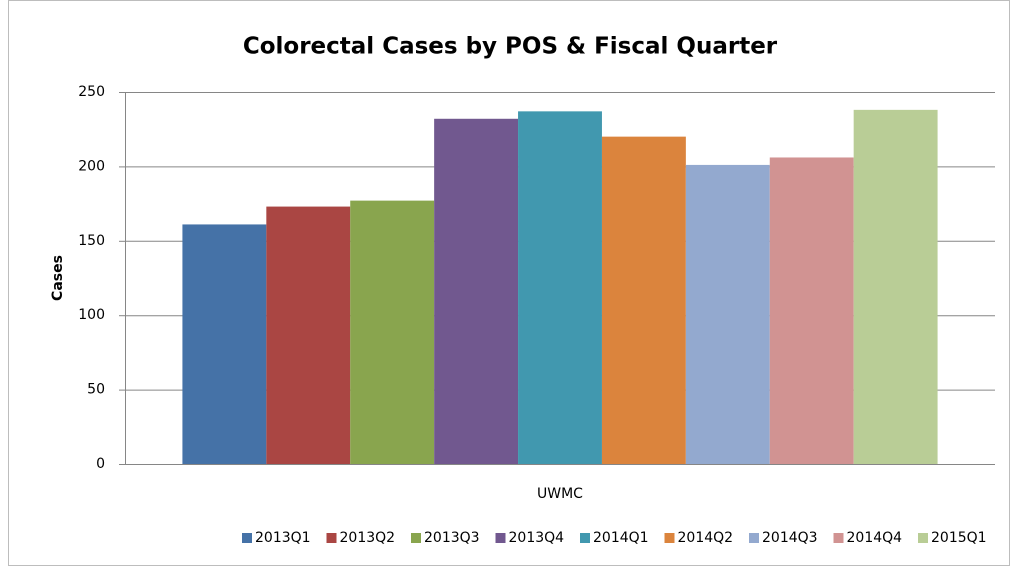 Image resolution: width=1018 pixels, height=566 pixels. Describe the element at coordinates (100, 464) in the screenshot. I see `y-tick-label: 0` at that location.